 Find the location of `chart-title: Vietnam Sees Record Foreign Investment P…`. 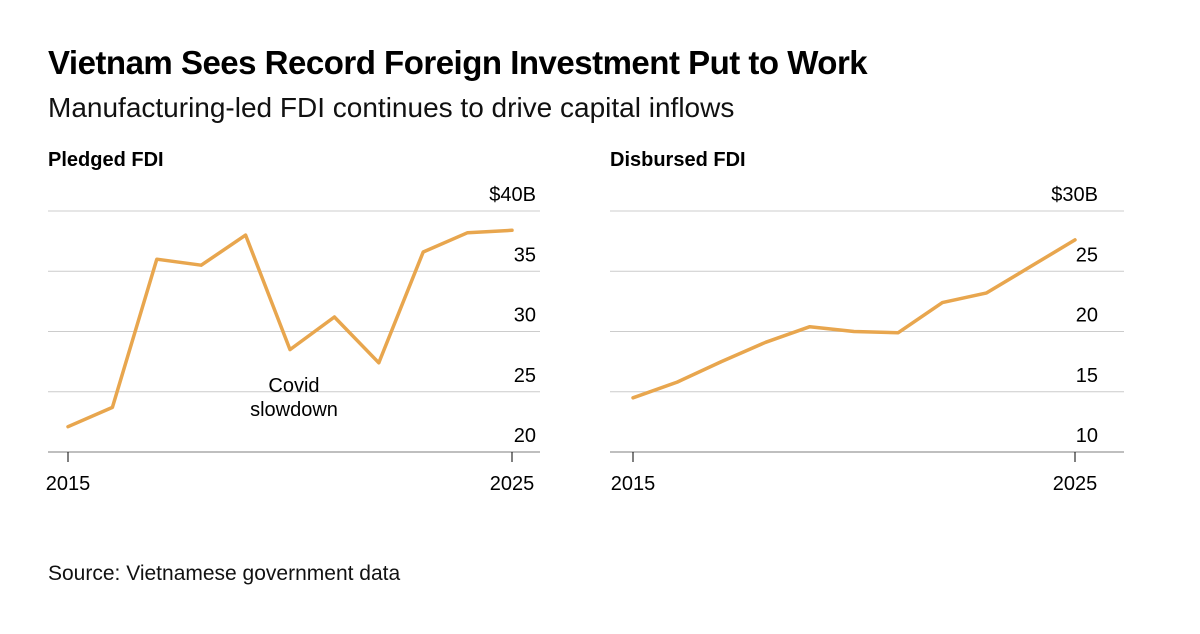

chart-title: Vietnam Sees Record Foreign Investment P… is located at coordinates (458, 62).